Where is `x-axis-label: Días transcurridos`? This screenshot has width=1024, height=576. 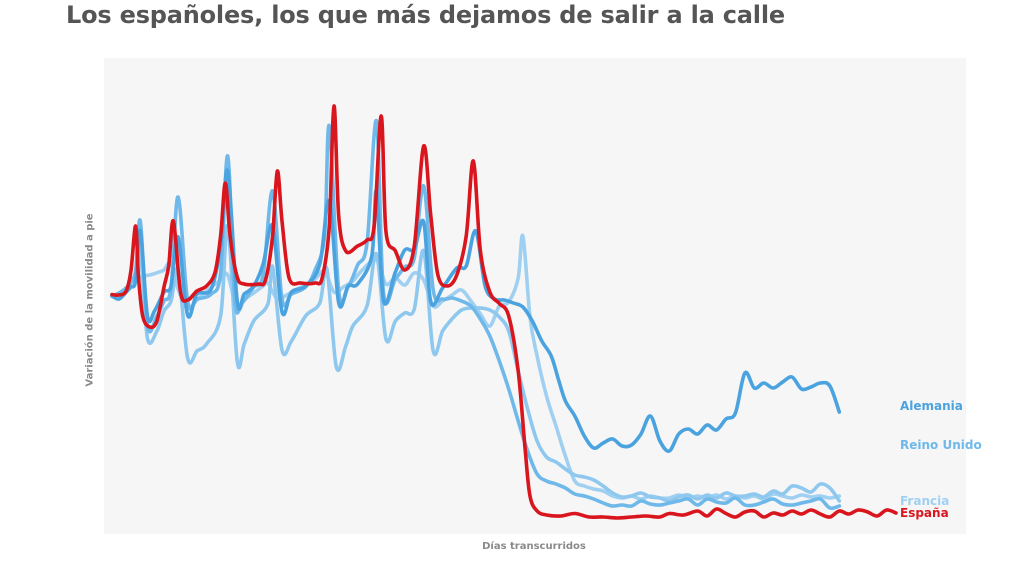 x-axis-label: Días transcurridos is located at coordinates (534, 546).